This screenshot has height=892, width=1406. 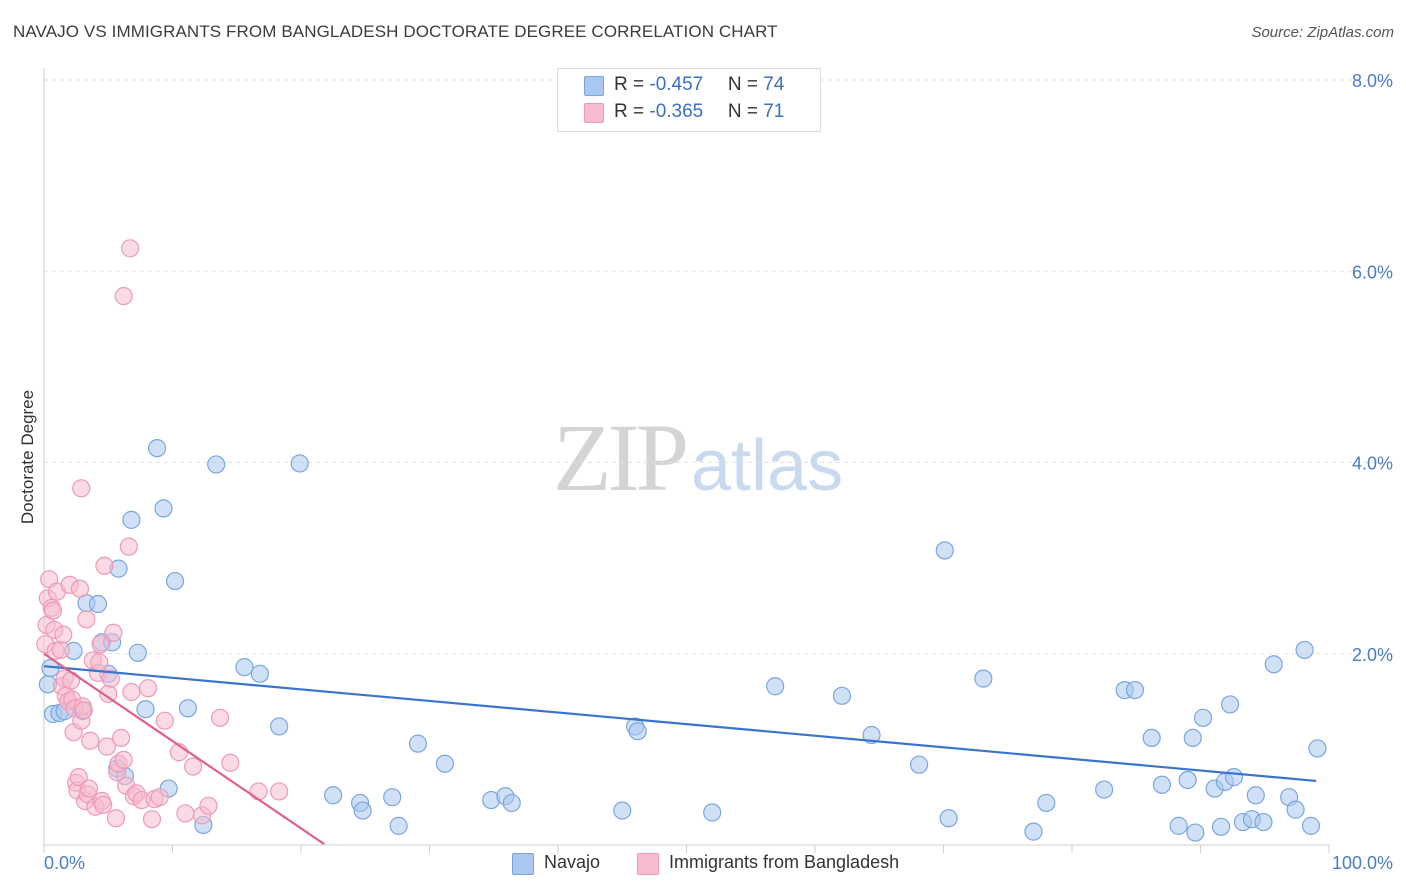 What do you see at coordinates (1372, 272) in the screenshot?
I see `y-tick-label-2: 6.0%` at bounding box center [1372, 272].